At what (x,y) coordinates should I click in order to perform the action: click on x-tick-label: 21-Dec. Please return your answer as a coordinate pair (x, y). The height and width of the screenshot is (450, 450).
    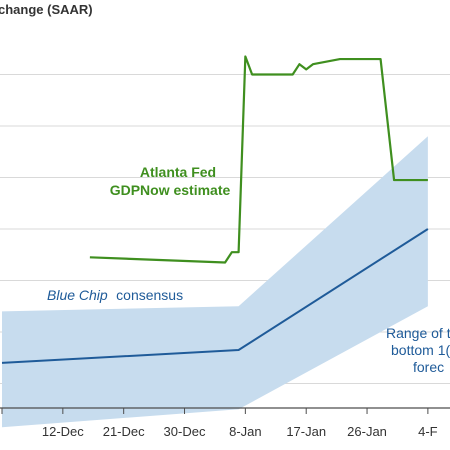
    Looking at the image, I should click on (124, 431).